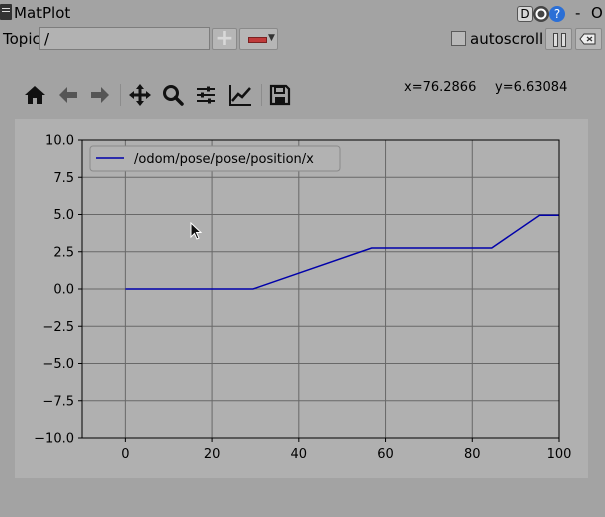 This screenshot has width=605, height=517. Describe the element at coordinates (458, 38) in the screenshot. I see `autoscroll-checkbox` at that location.